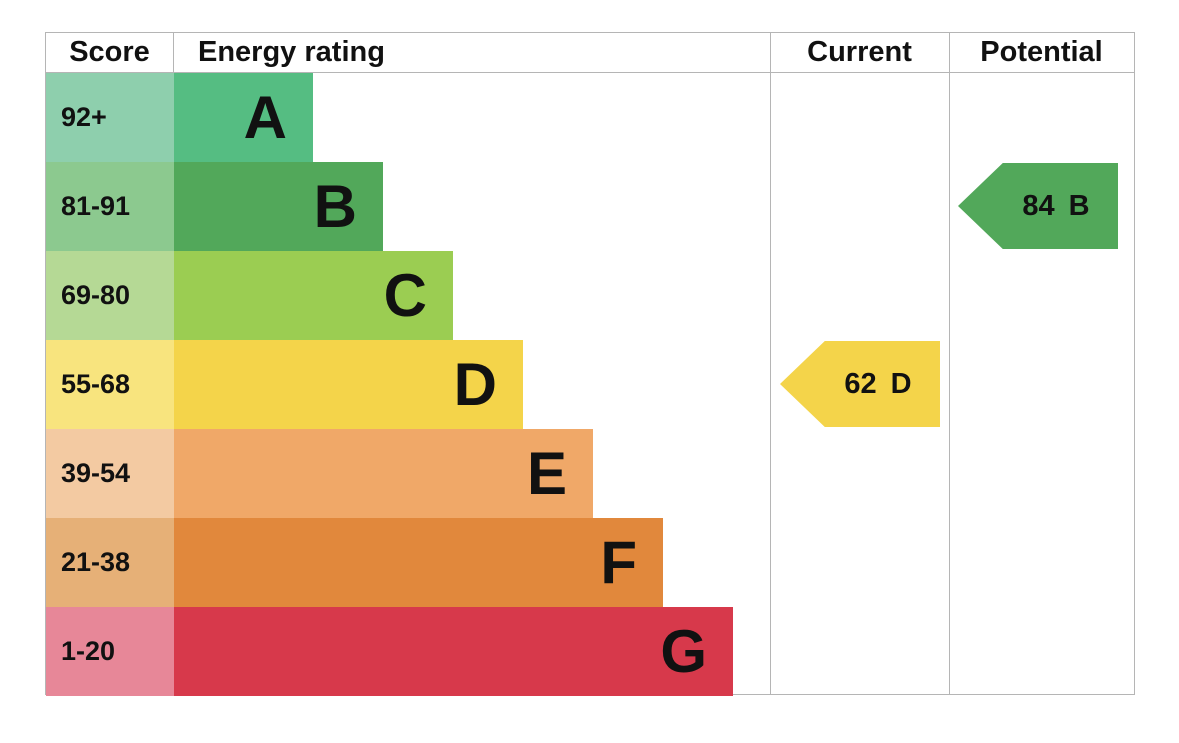  What do you see at coordinates (110, 117) in the screenshot?
I see `score-range-a: 92+` at bounding box center [110, 117].